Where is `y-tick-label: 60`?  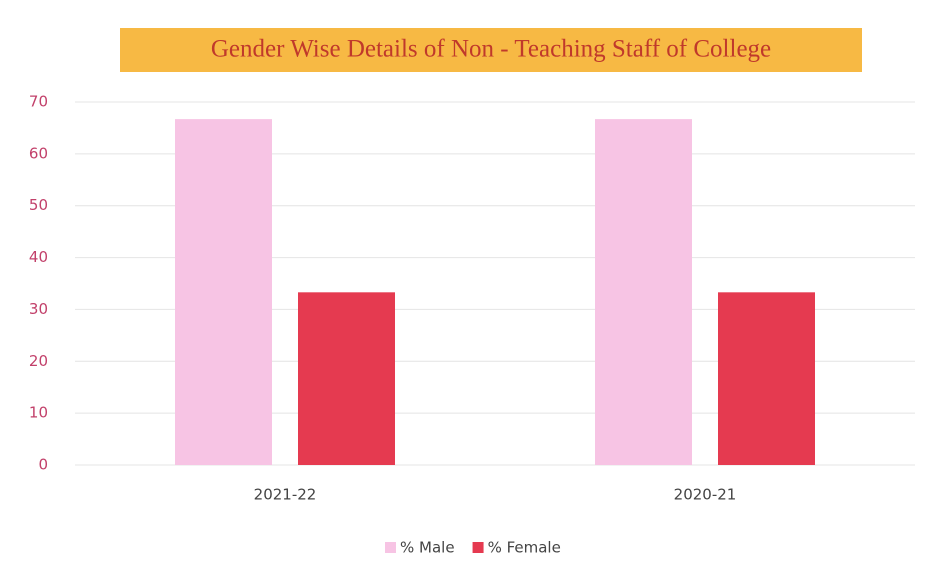
y-tick-label: 60 is located at coordinates (38, 153).